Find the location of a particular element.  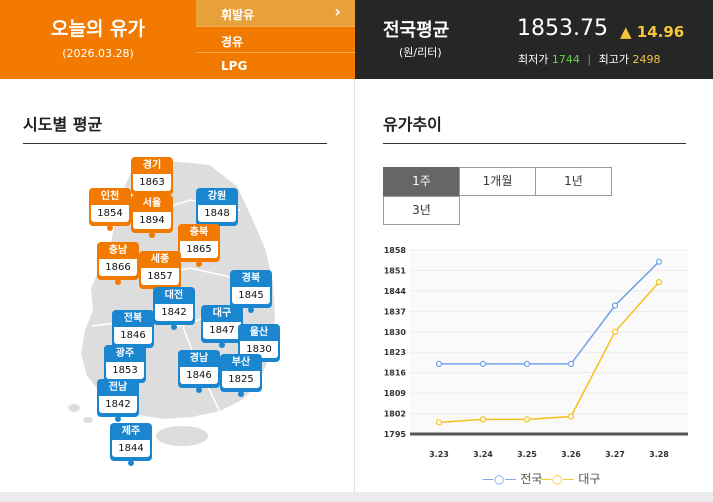

national-unit: (원/리터) is located at coordinates (420, 52).